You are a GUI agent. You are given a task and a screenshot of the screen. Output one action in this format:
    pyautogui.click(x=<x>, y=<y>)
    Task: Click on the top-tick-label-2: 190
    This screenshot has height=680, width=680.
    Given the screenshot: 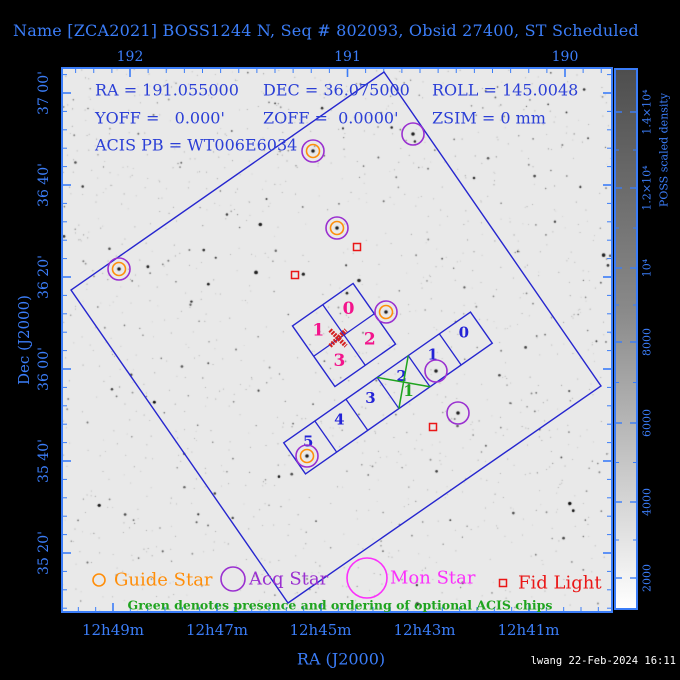 What is the action you would take?
    pyautogui.click(x=565, y=57)
    